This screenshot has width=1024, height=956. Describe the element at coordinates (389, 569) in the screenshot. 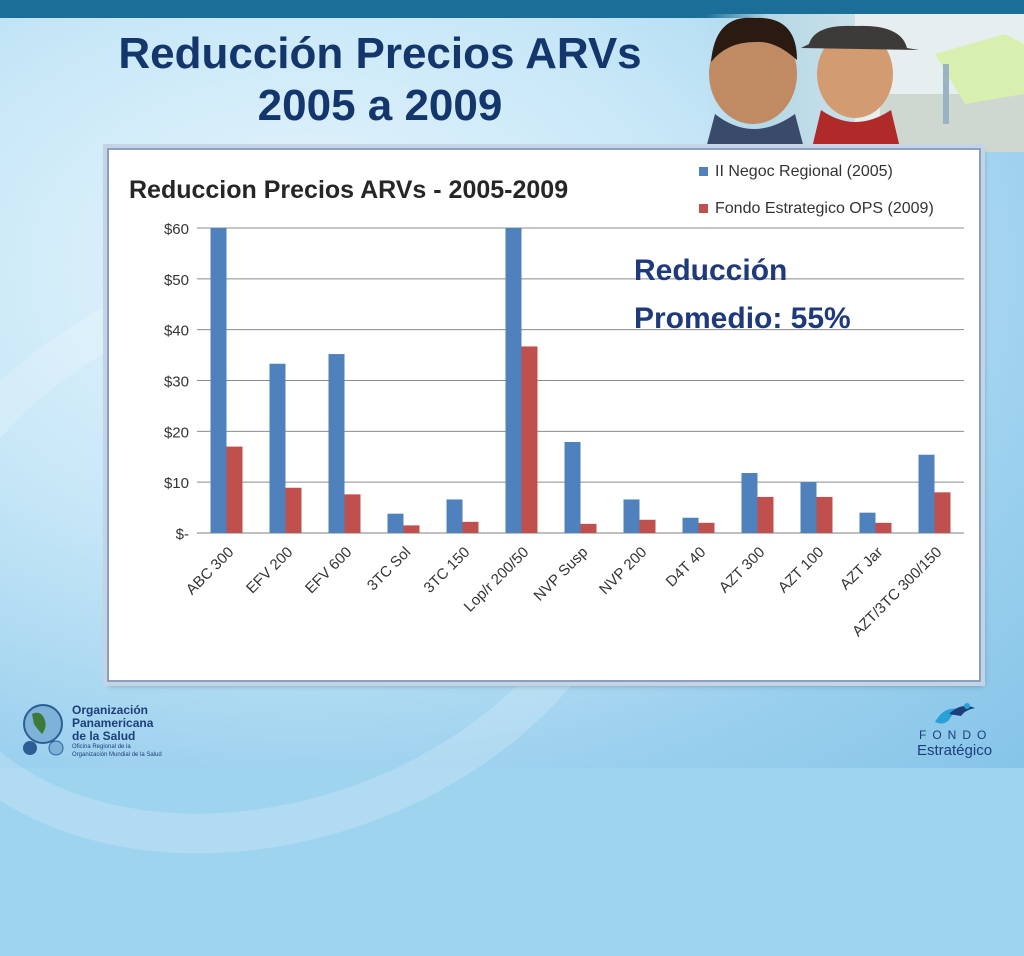

I see `x-tick-label: 3TC Sol` at that location.